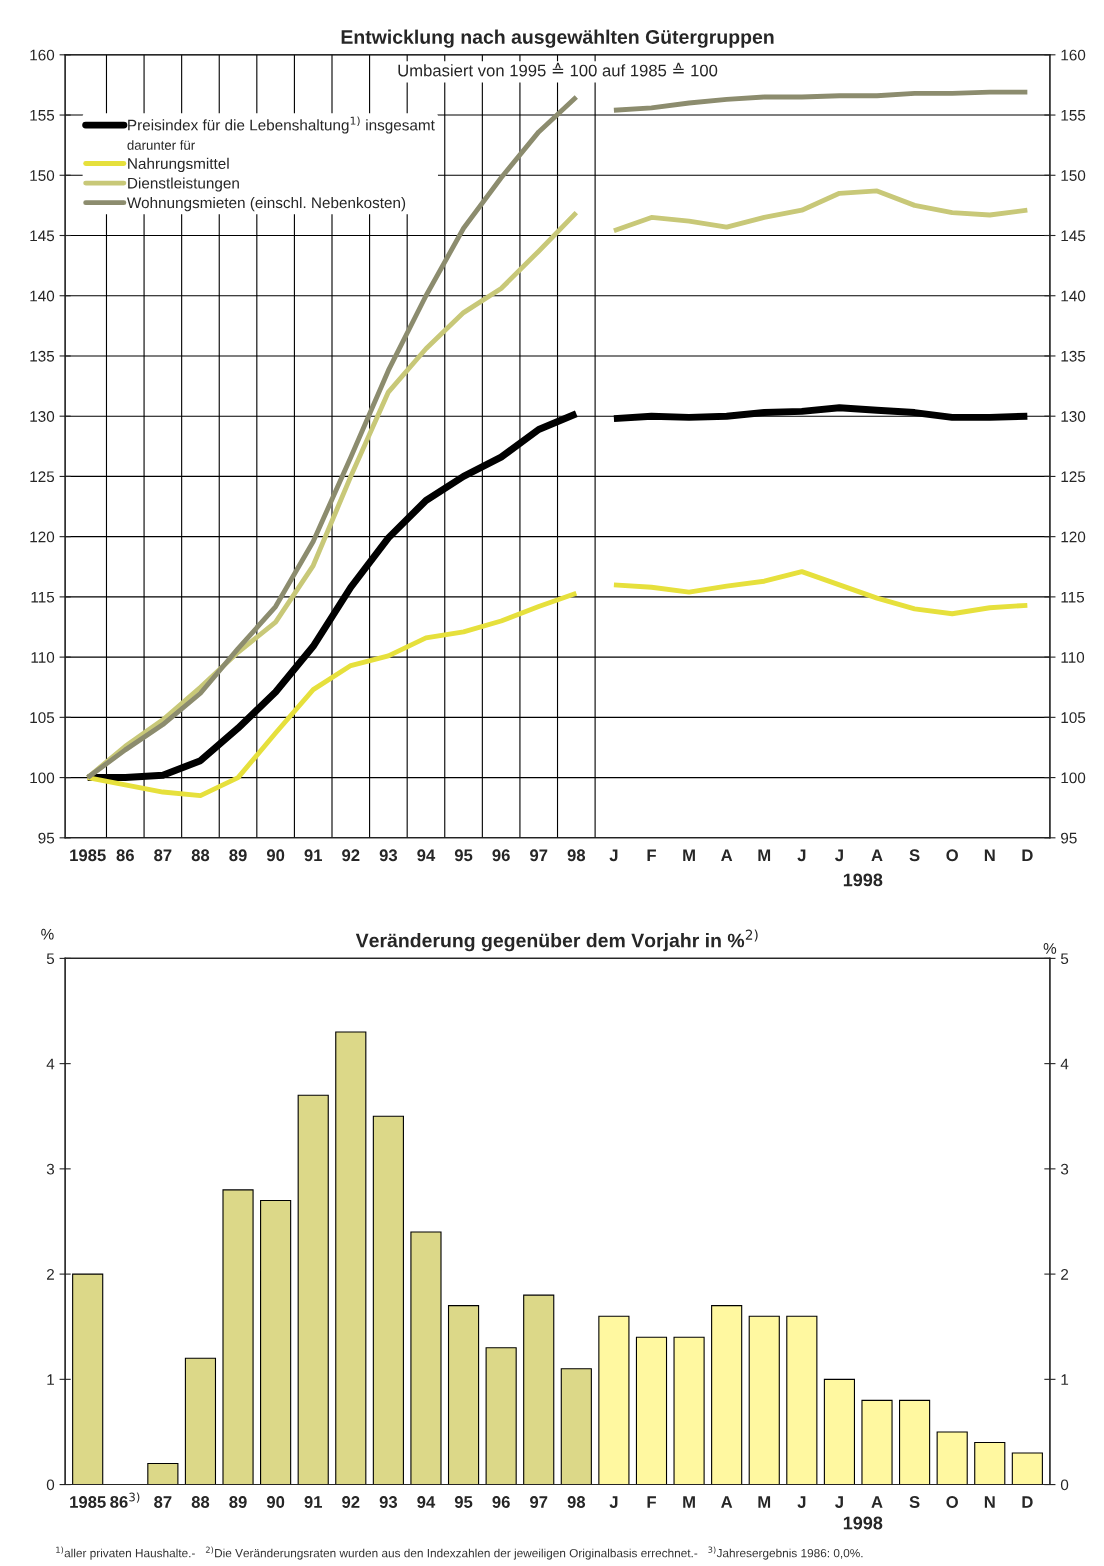 This screenshot has width=1104, height=1566. I want to click on annotation: darunter für, so click(161, 145).